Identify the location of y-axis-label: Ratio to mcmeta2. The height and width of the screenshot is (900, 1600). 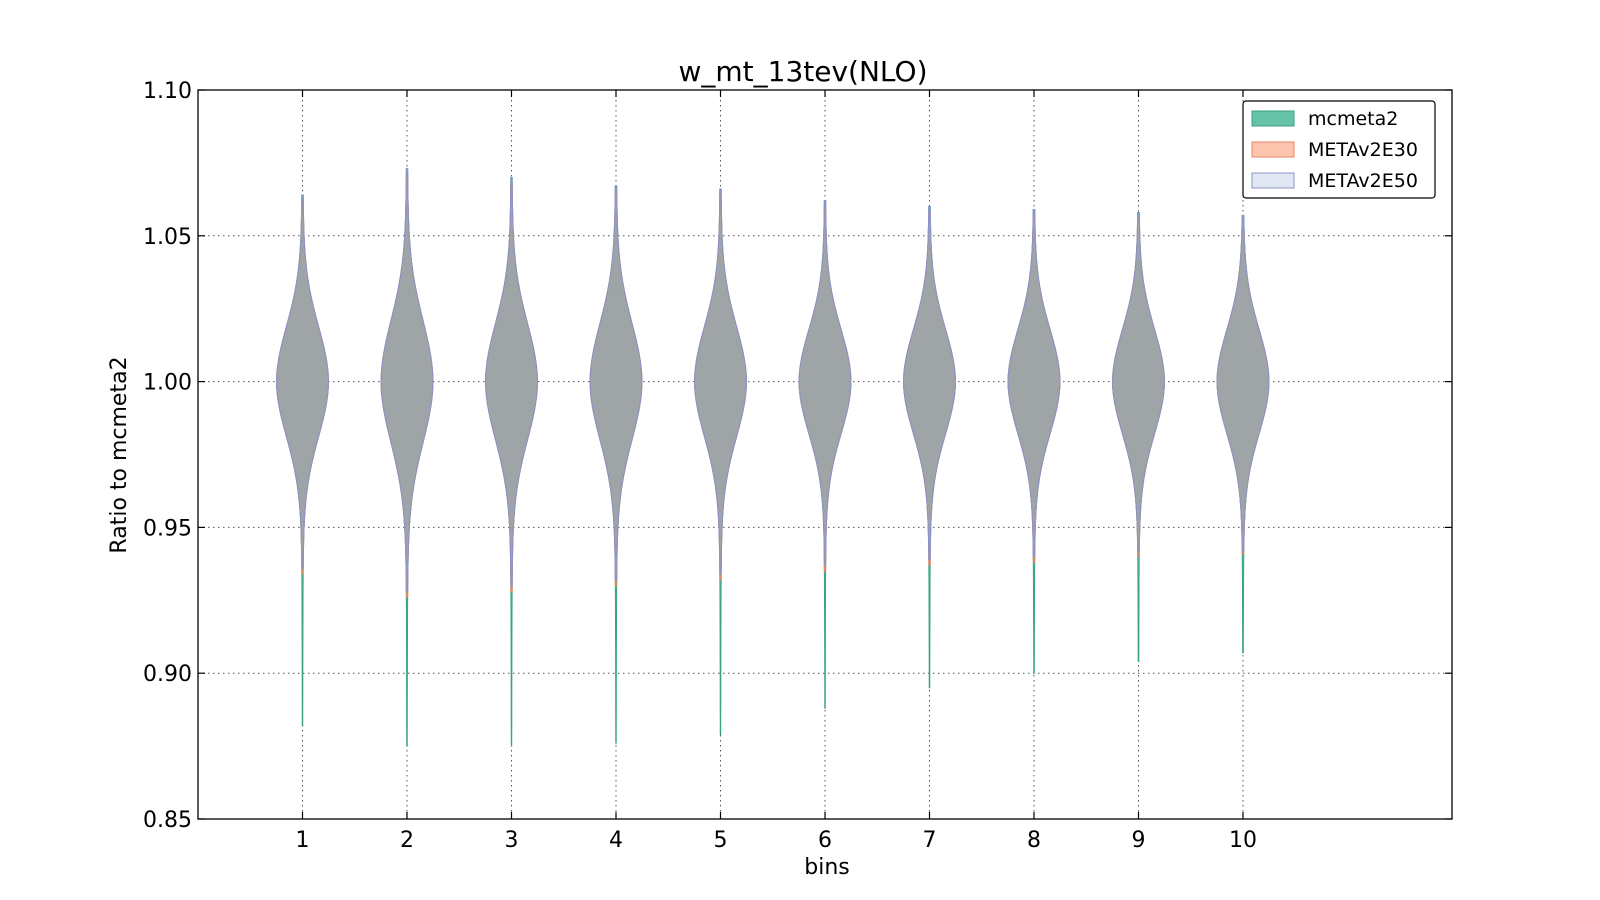
(119, 454).